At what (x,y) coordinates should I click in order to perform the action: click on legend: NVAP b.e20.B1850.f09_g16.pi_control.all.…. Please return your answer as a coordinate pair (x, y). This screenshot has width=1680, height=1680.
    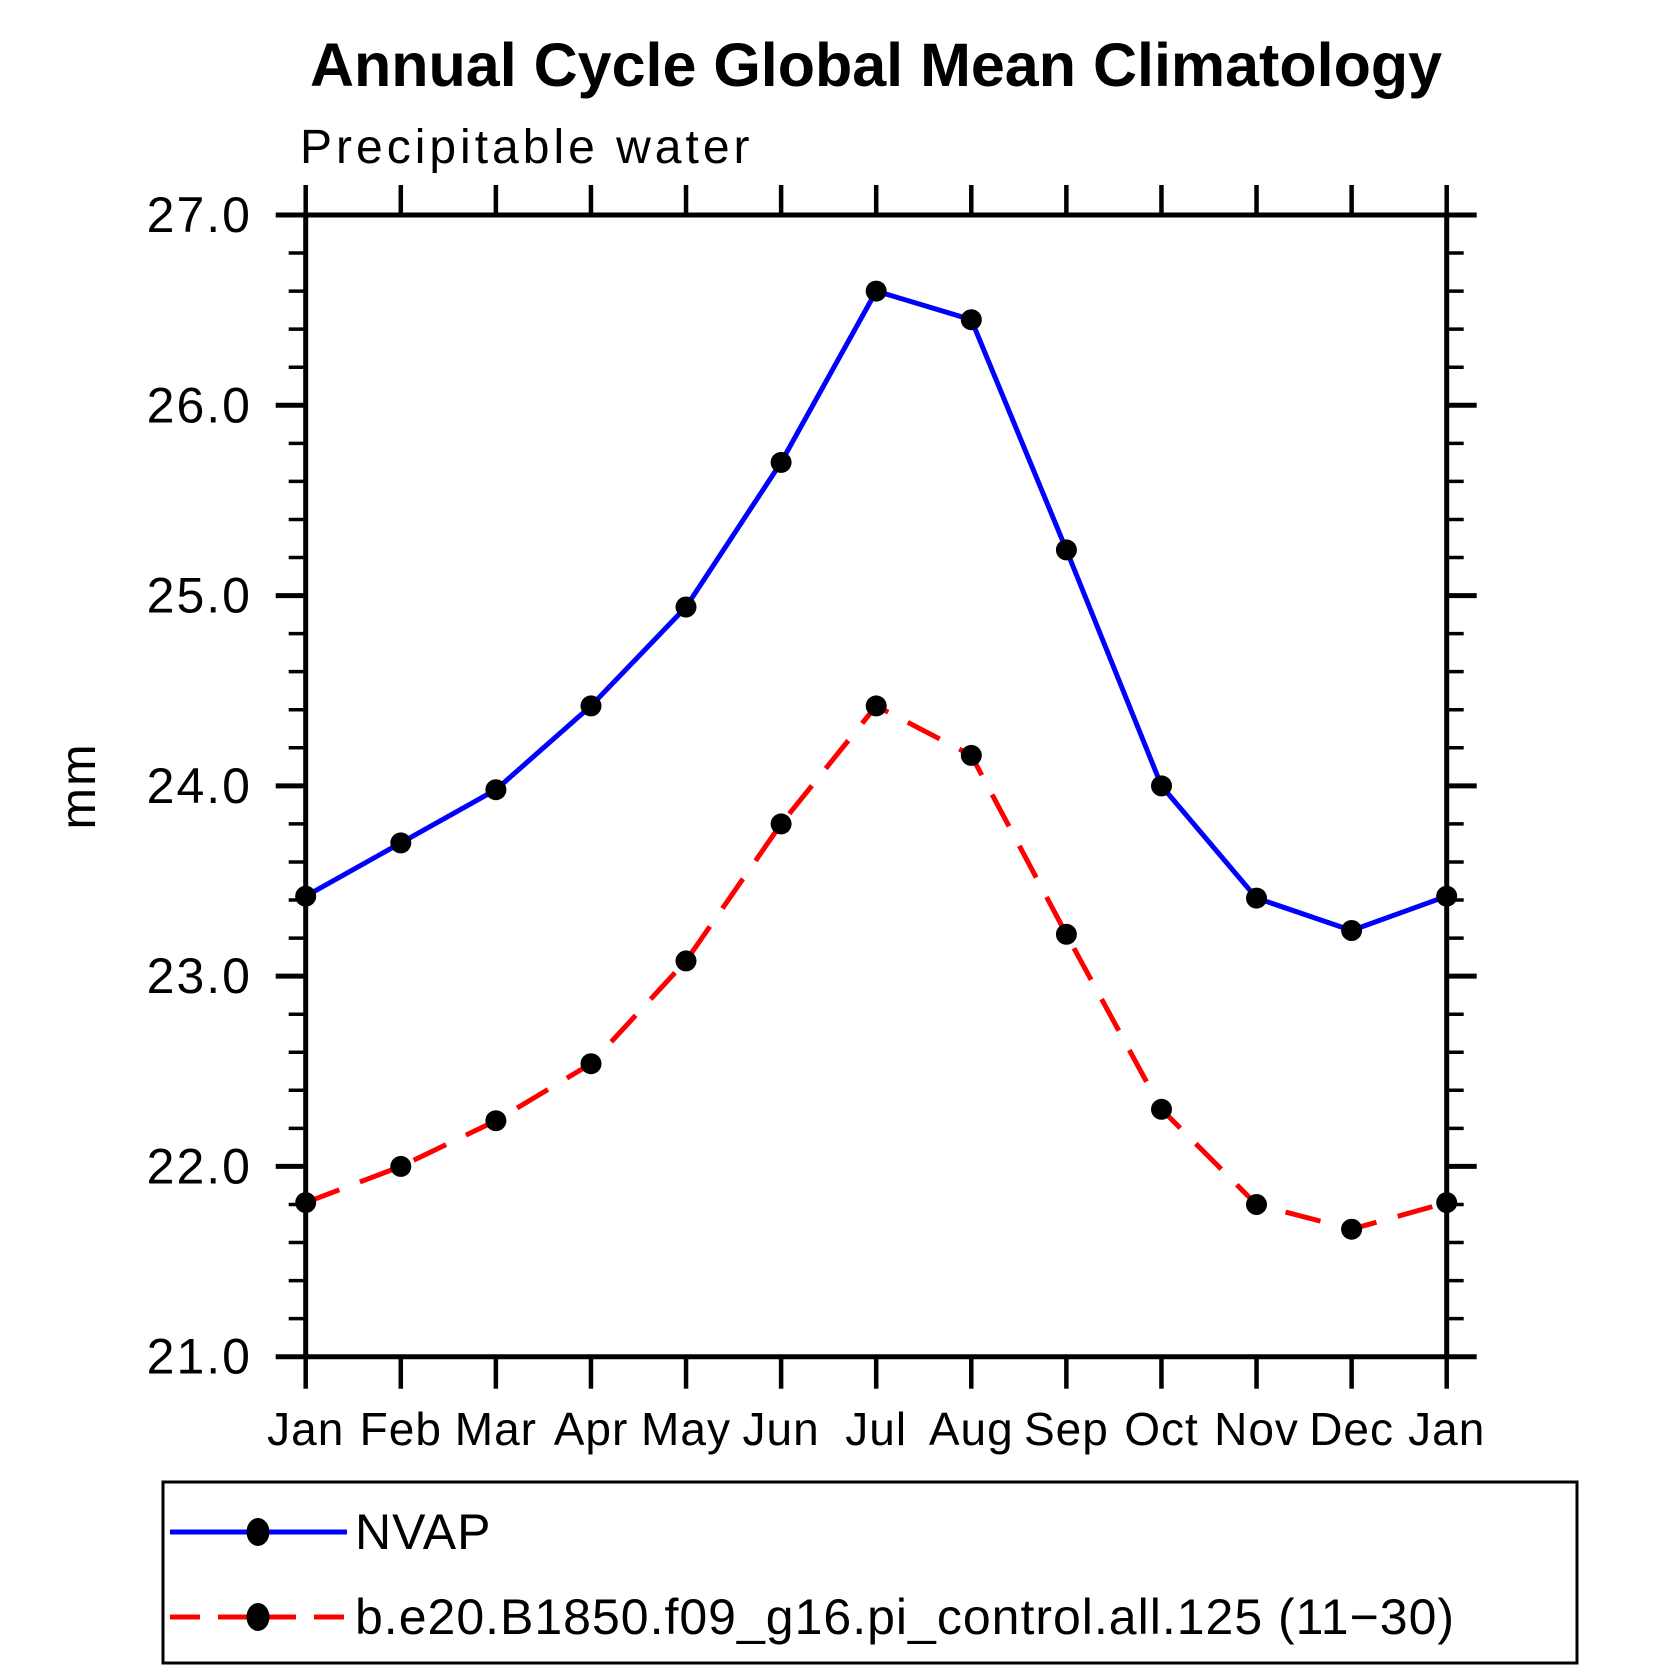
    Looking at the image, I should click on (870, 1572).